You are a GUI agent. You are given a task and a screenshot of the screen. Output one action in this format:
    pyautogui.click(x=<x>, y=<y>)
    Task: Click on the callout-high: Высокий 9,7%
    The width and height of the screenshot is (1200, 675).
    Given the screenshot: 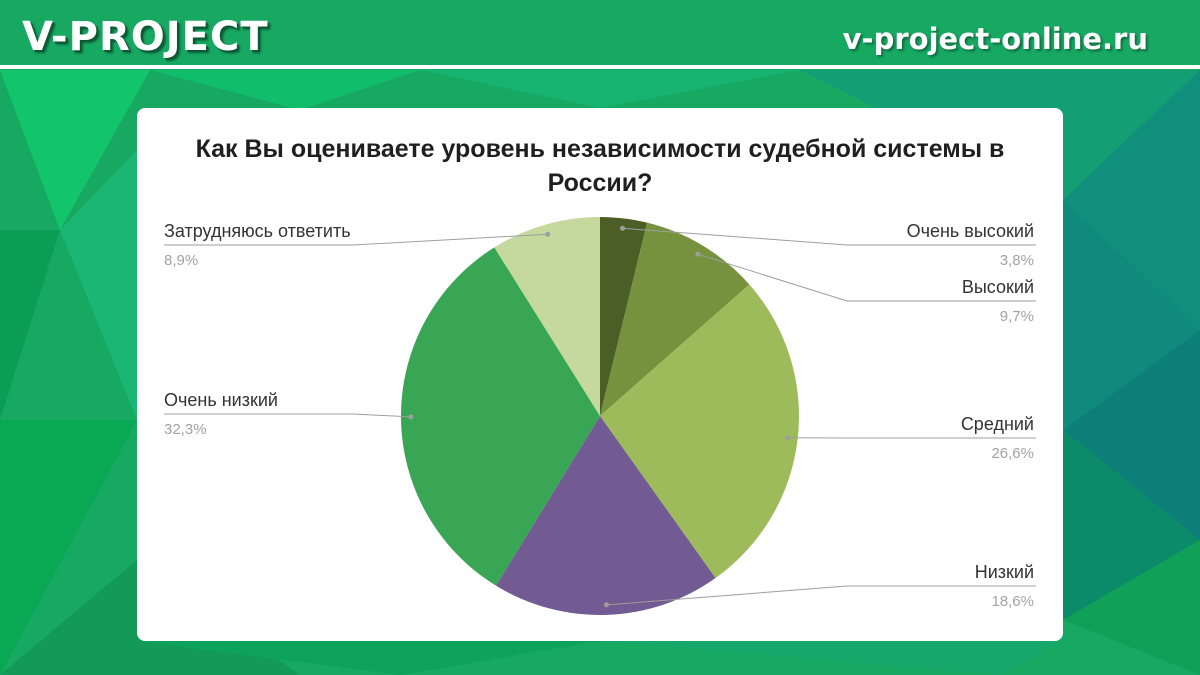 What is the action you would take?
    pyautogui.click(x=865, y=288)
    